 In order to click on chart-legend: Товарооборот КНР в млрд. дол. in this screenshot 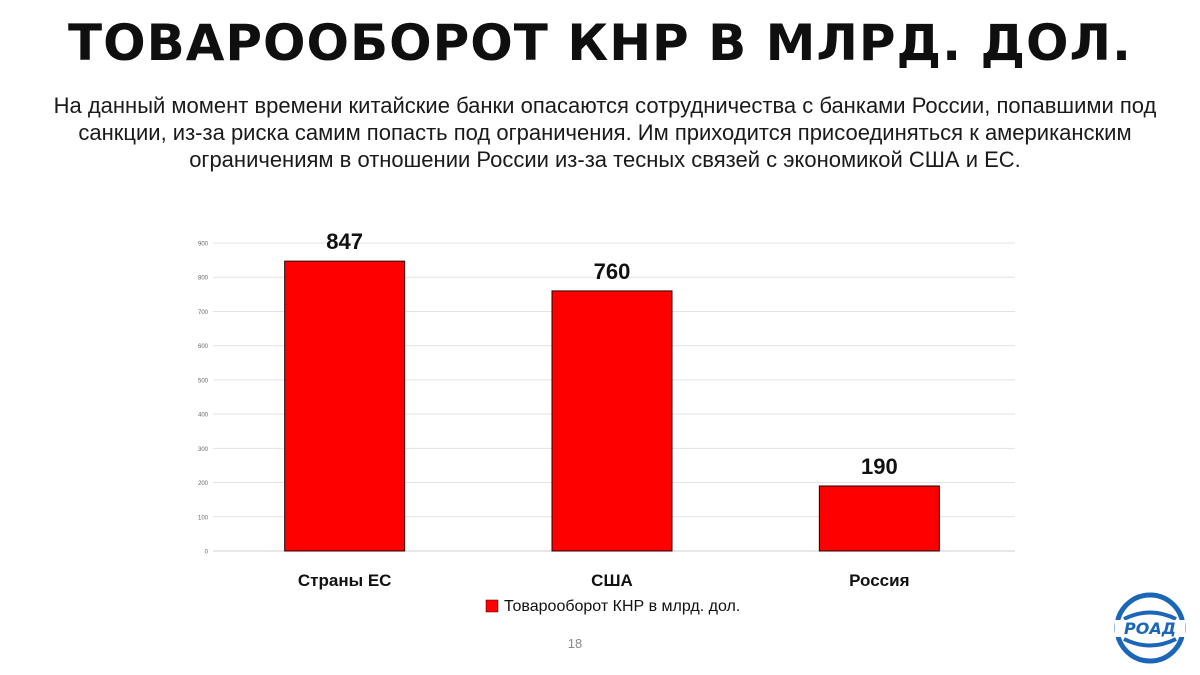, I will do `click(612, 606)`.